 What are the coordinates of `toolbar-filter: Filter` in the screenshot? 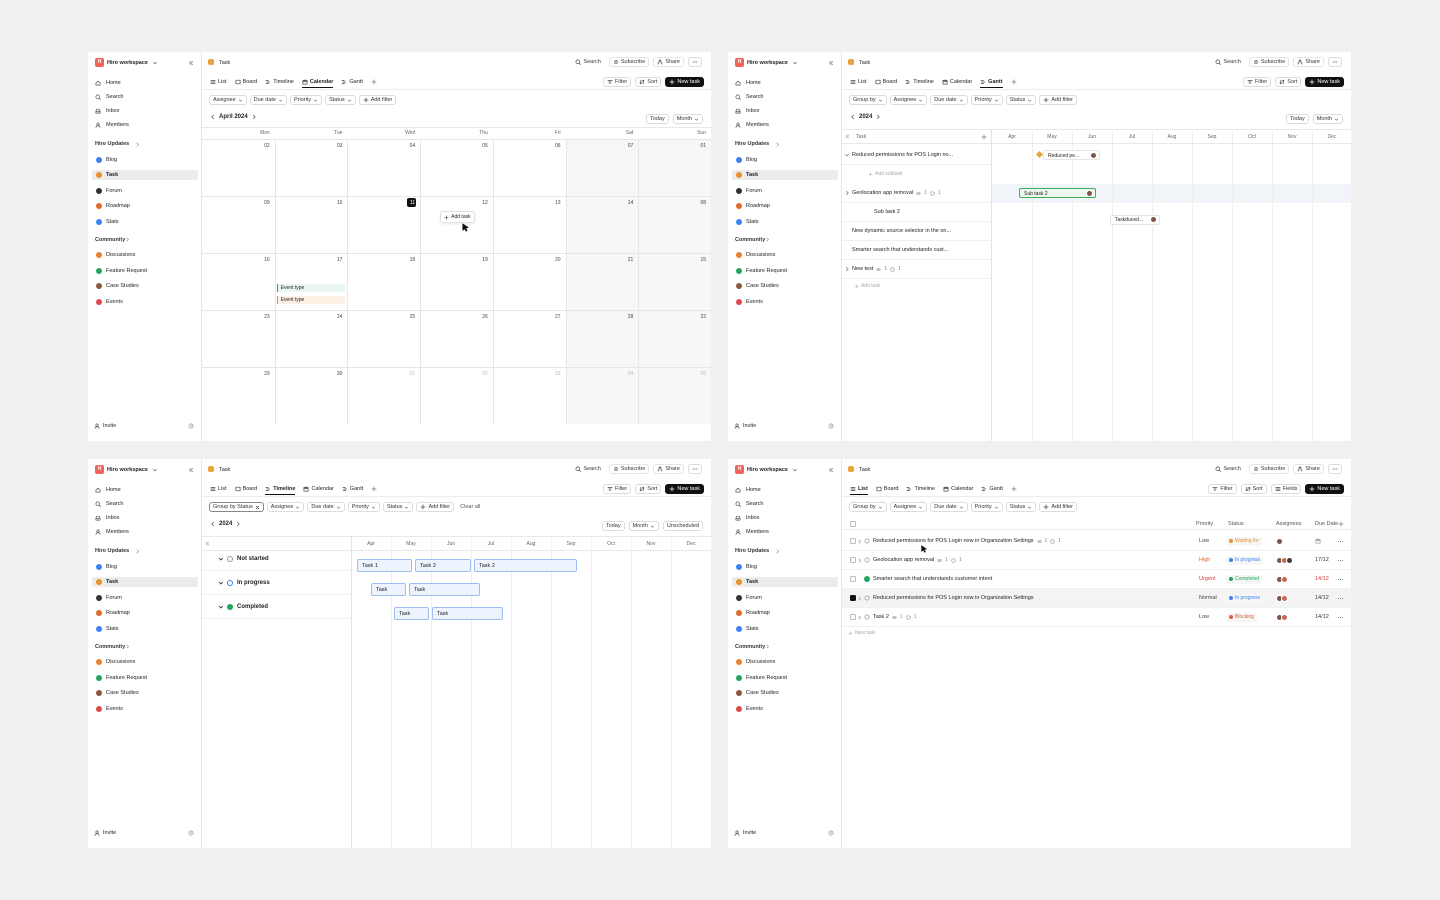 It's located at (617, 489).